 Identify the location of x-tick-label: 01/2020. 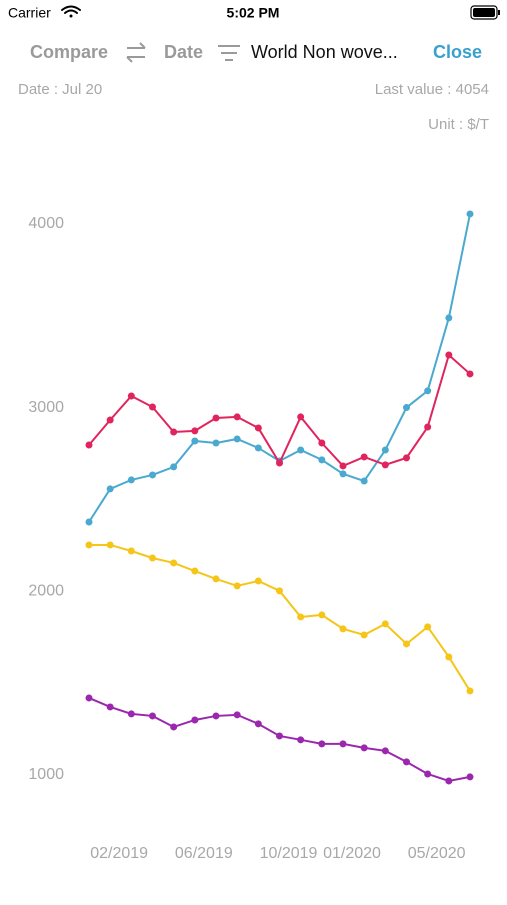
(352, 853).